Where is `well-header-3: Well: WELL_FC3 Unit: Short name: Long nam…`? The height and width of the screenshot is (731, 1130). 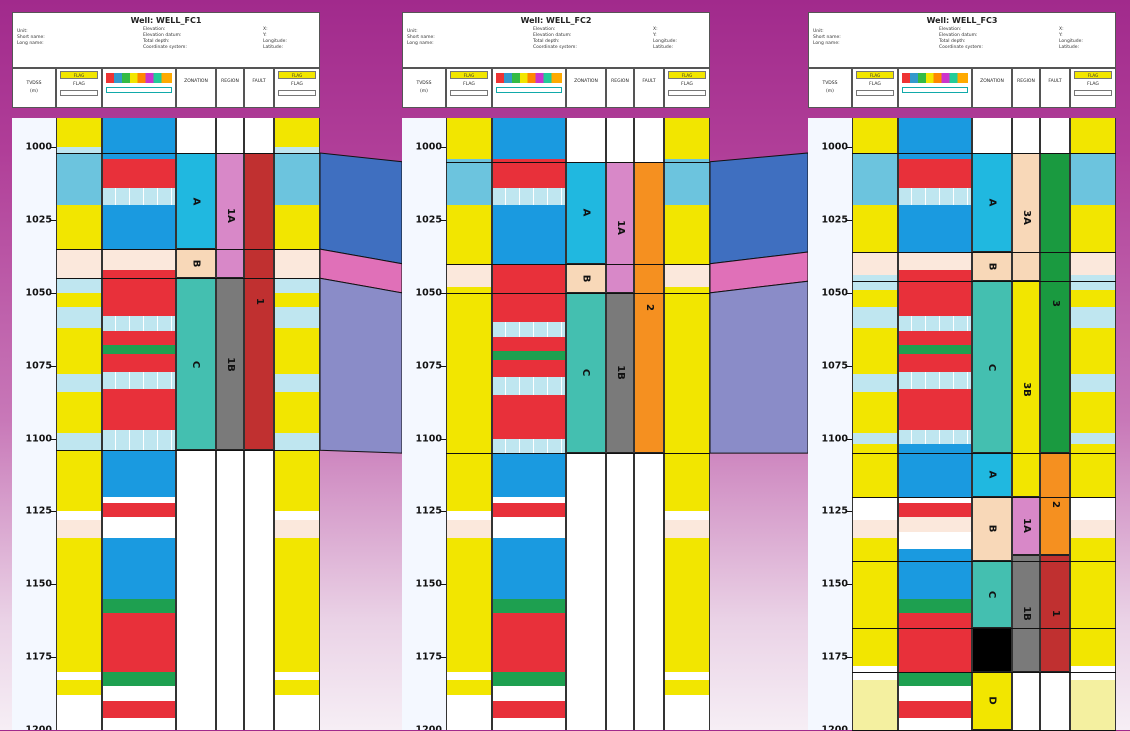 well-header-3: Well: WELL_FC3 Unit: Short name: Long nam… is located at coordinates (962, 60).